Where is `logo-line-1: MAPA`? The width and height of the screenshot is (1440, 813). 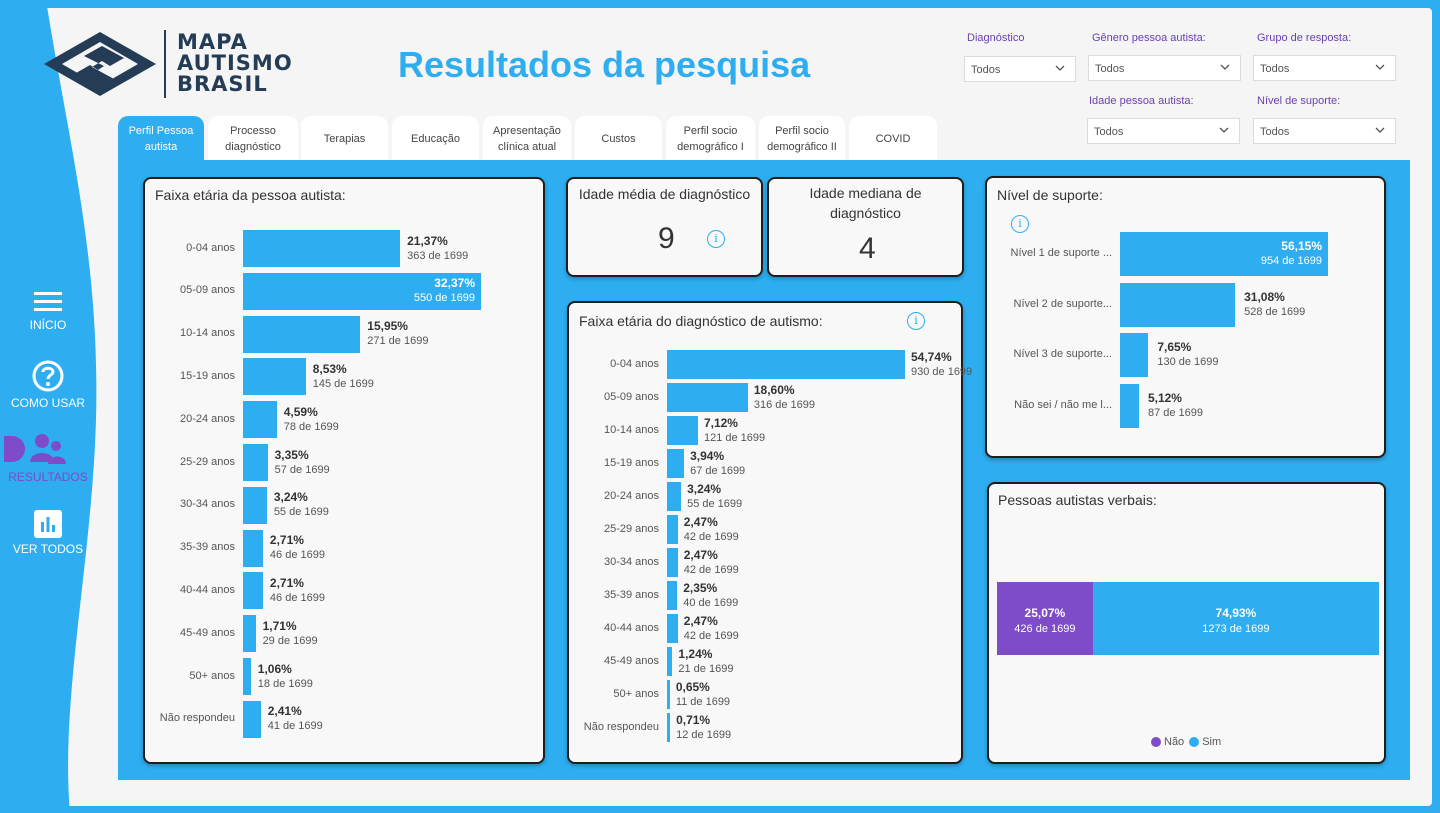 logo-line-1: MAPA is located at coordinates (212, 42).